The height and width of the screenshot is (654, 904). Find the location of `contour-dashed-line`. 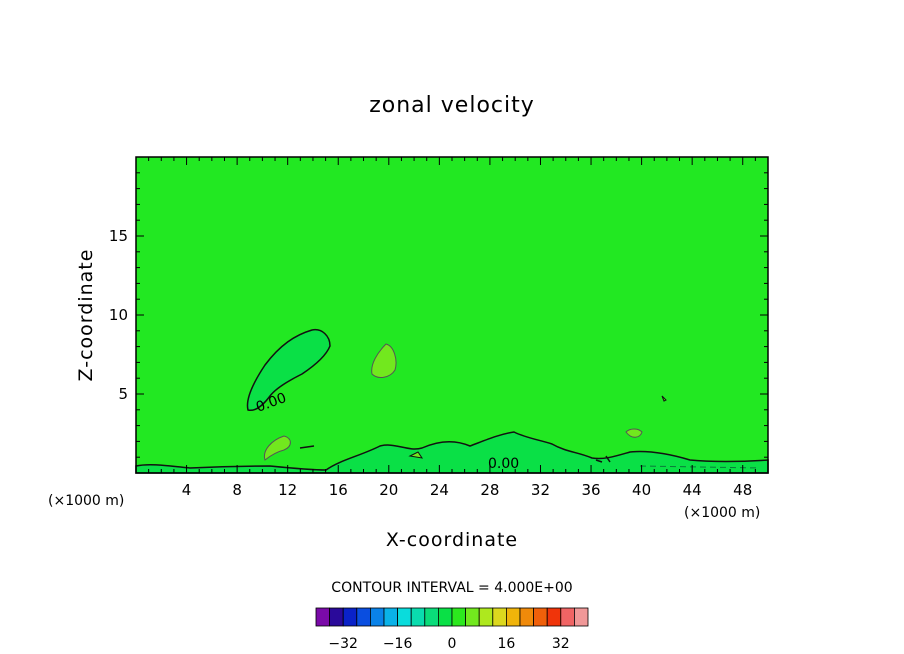

contour-dashed-line is located at coordinates (700, 467).